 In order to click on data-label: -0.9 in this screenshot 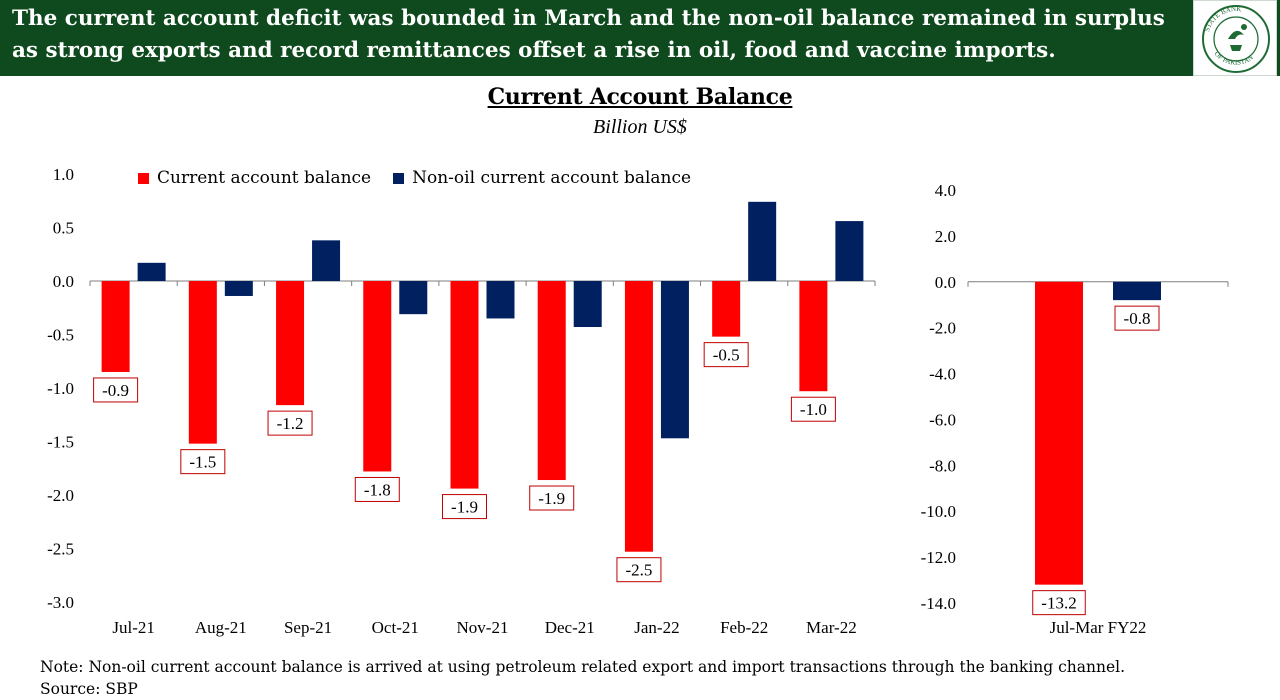, I will do `click(115, 390)`.